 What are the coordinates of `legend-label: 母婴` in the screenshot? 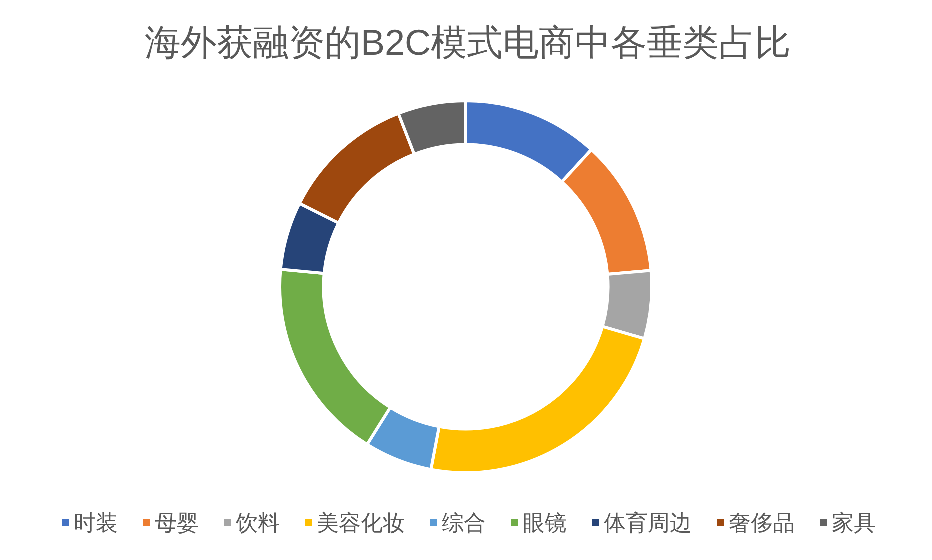 It's located at (177, 523).